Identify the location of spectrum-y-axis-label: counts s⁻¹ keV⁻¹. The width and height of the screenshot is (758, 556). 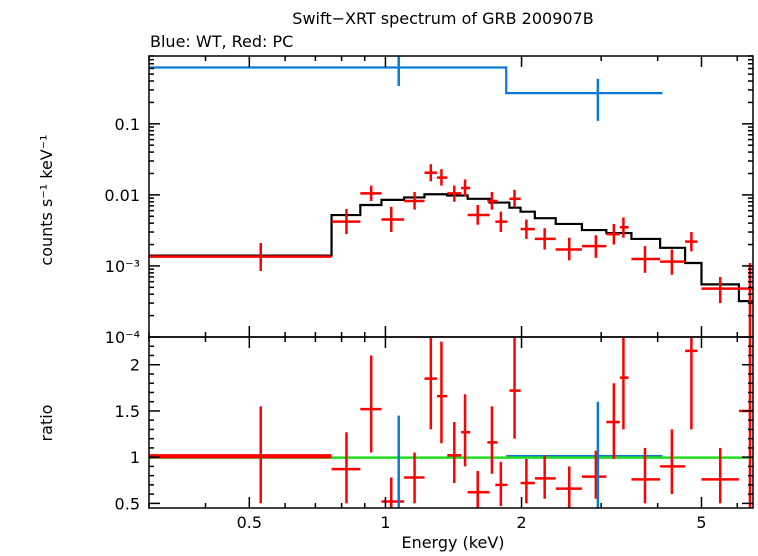
(46, 199).